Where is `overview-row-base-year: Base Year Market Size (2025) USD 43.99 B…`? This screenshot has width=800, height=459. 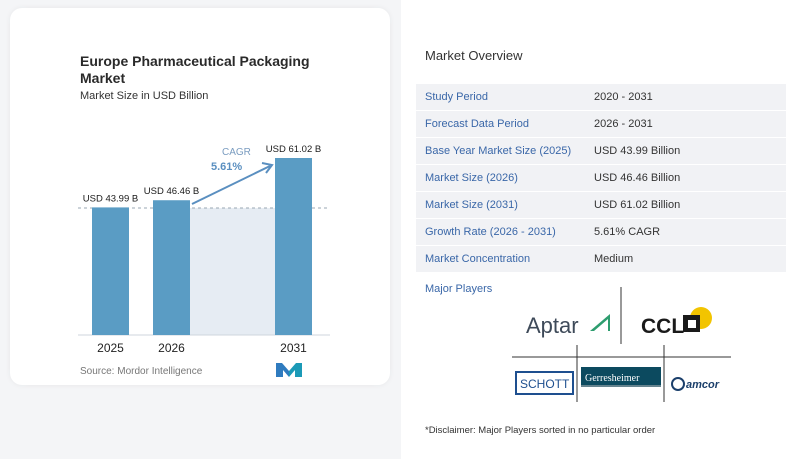 overview-row-base-year: Base Year Market Size (2025) USD 43.99 B… is located at coordinates (601, 151).